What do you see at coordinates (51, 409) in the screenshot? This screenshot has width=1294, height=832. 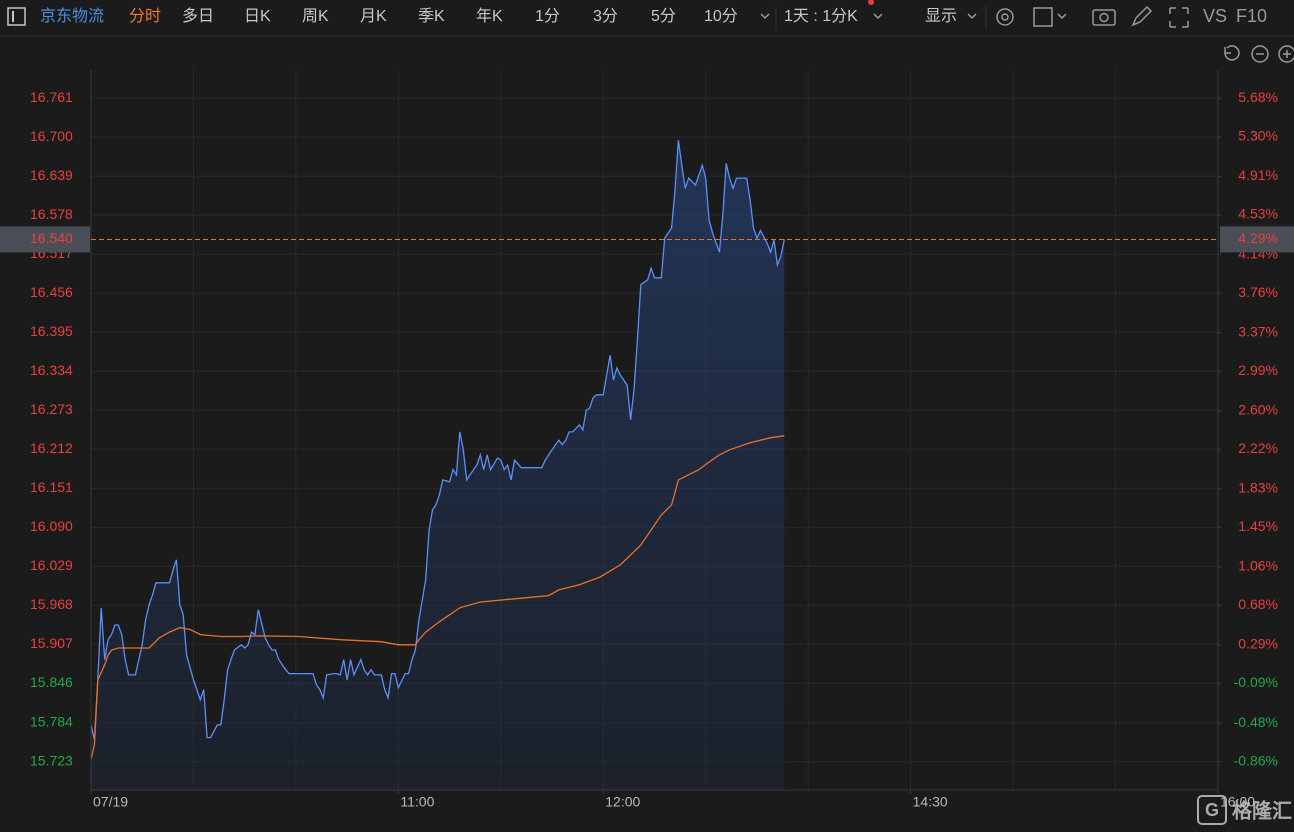 I see `y-tick-label: 16.273` at bounding box center [51, 409].